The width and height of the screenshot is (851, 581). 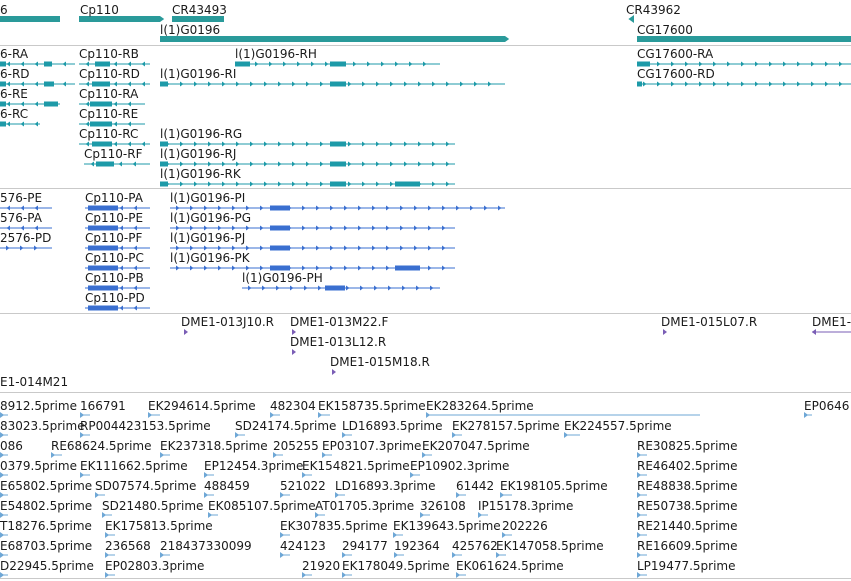 What do you see at coordinates (211, 218) in the screenshot?
I see `protein-label: l(1)G0196-PG` at bounding box center [211, 218].